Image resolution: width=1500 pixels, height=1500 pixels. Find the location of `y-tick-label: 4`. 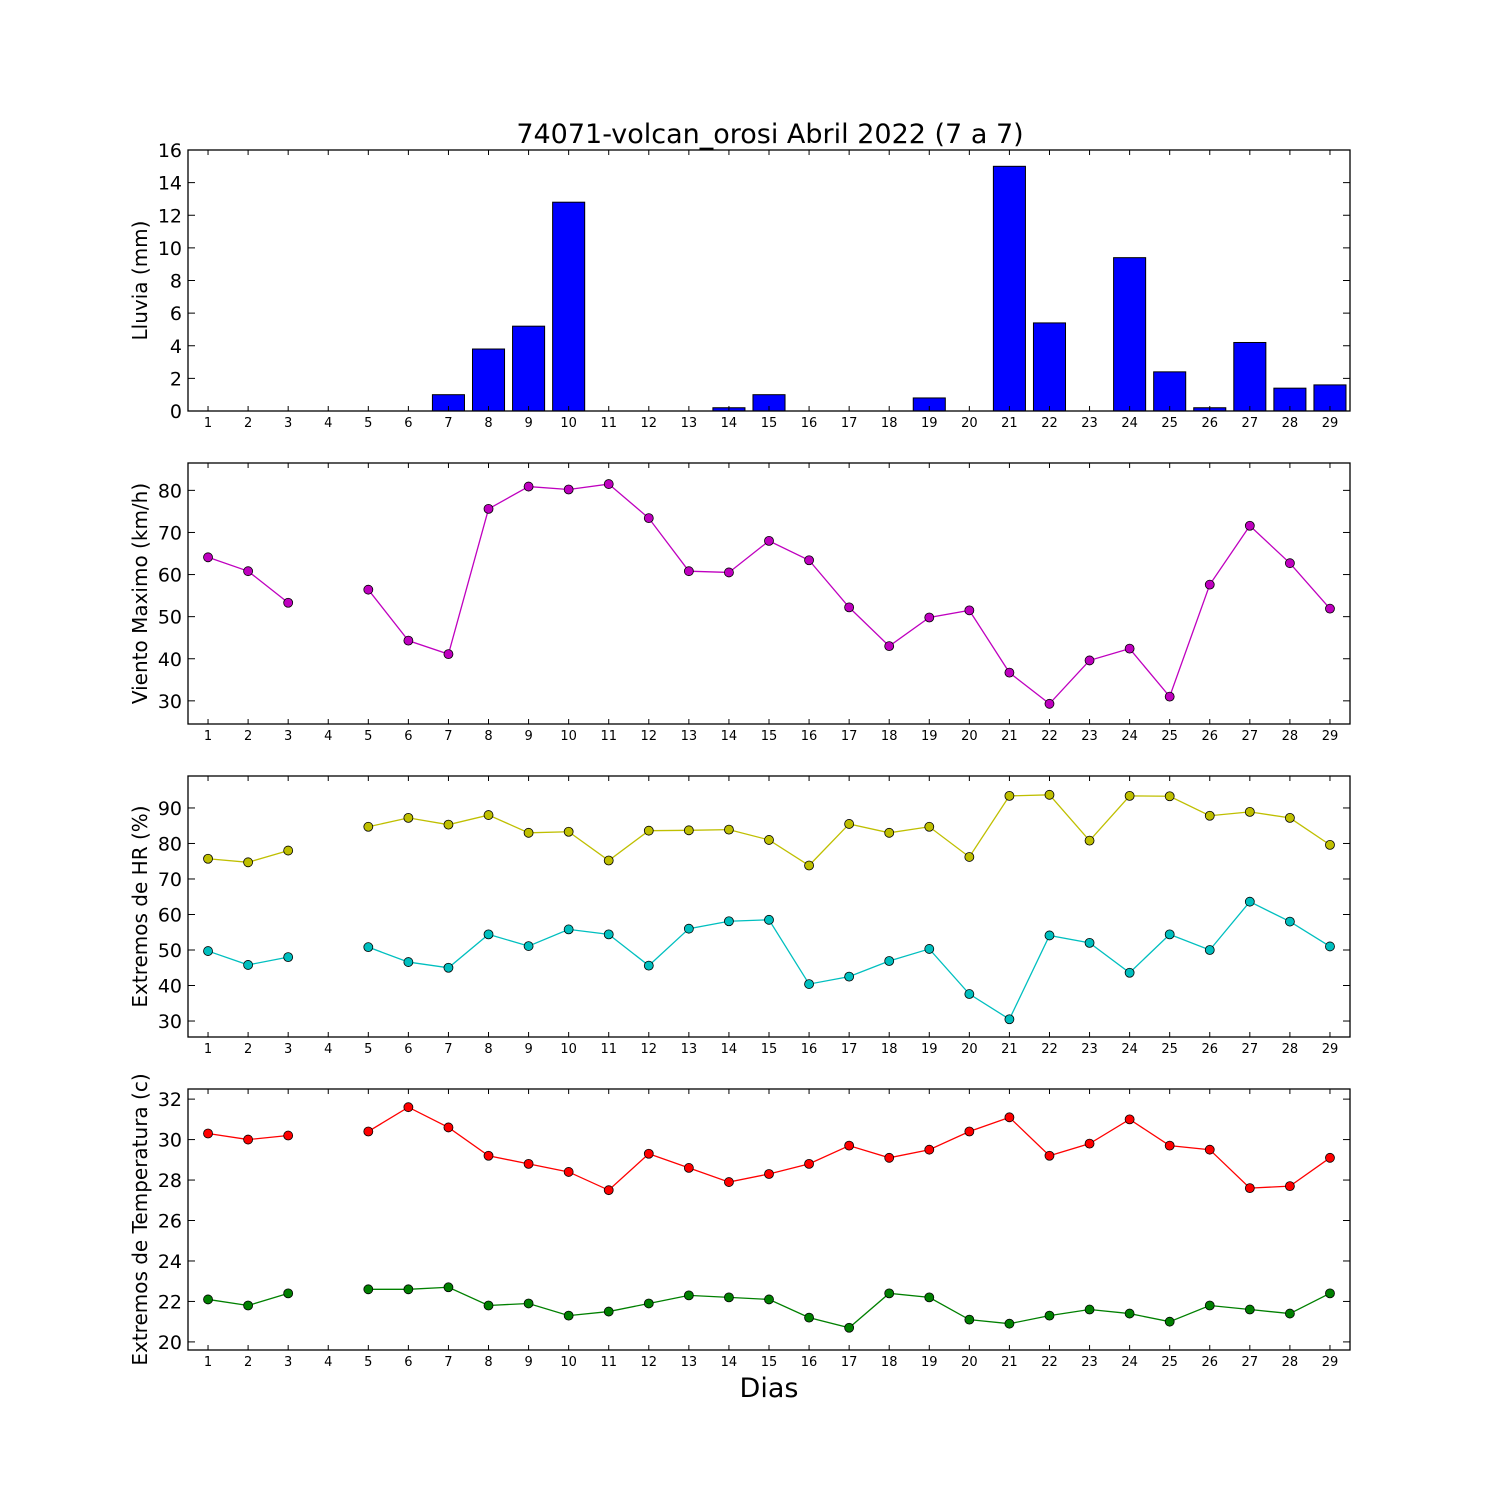

y-tick-label: 4 is located at coordinates (176, 347).